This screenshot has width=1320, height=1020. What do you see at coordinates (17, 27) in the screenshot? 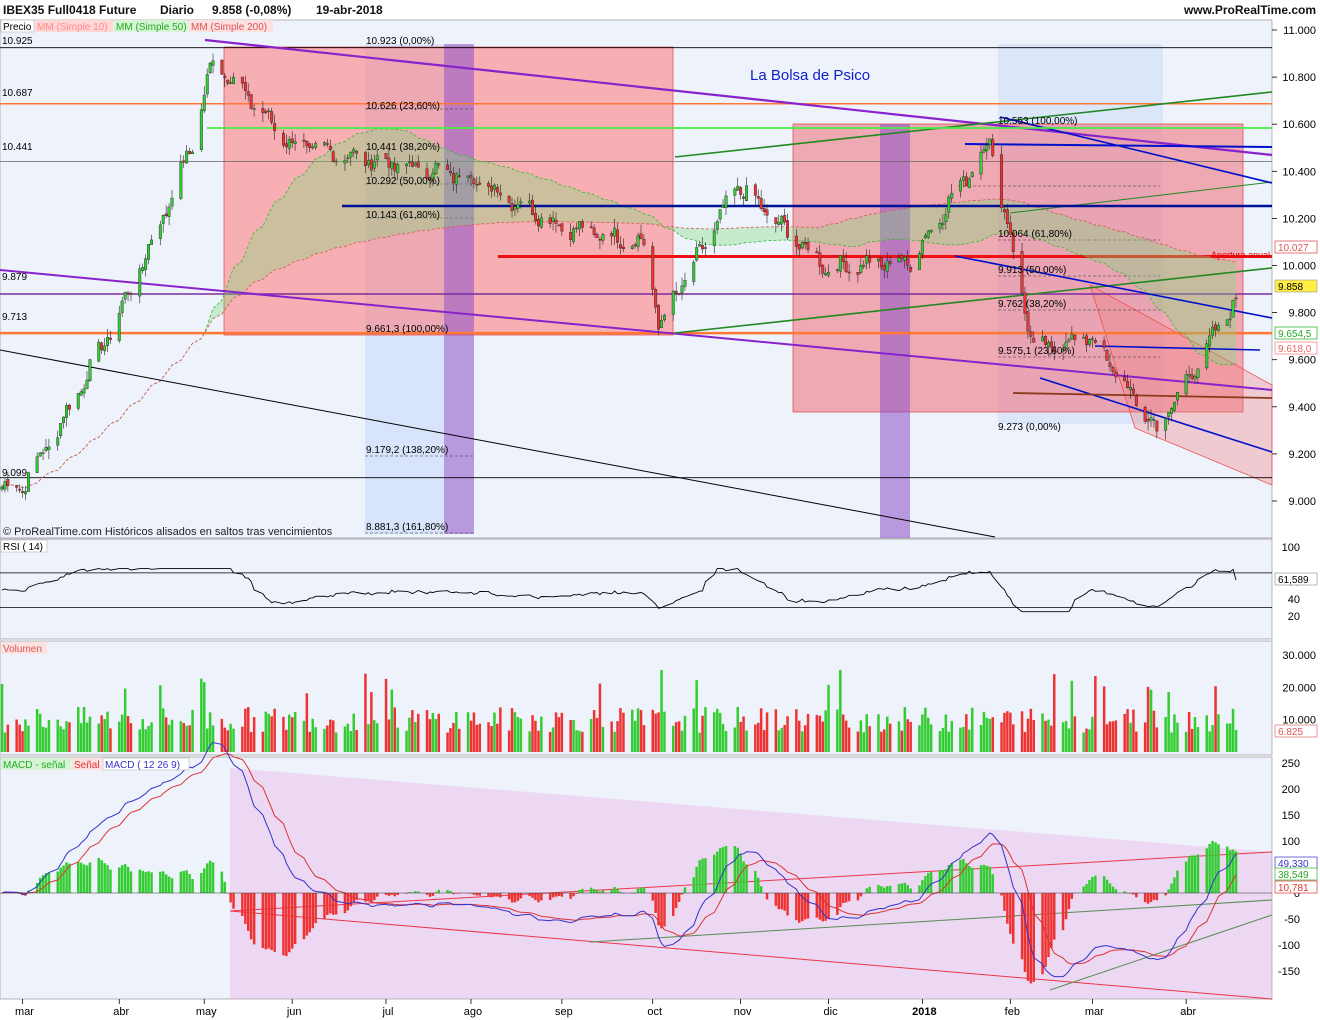
I see `legend-price: Precio` at bounding box center [17, 27].